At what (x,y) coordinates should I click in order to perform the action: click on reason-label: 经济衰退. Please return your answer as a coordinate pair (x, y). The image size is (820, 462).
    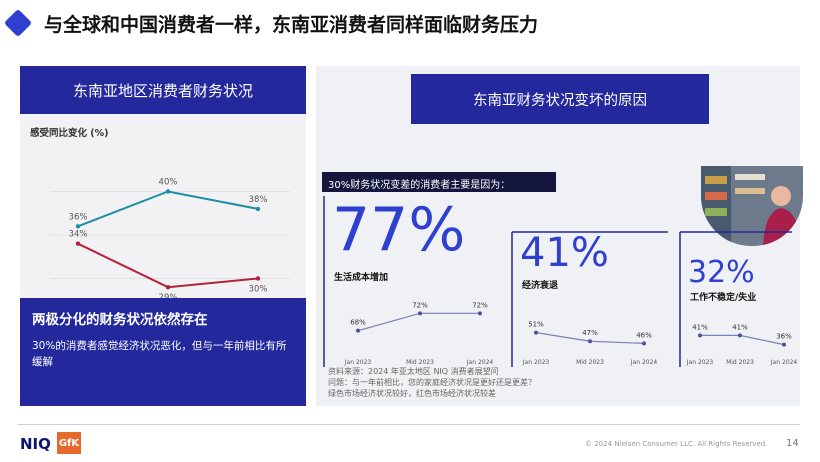
    Looking at the image, I should click on (540, 285).